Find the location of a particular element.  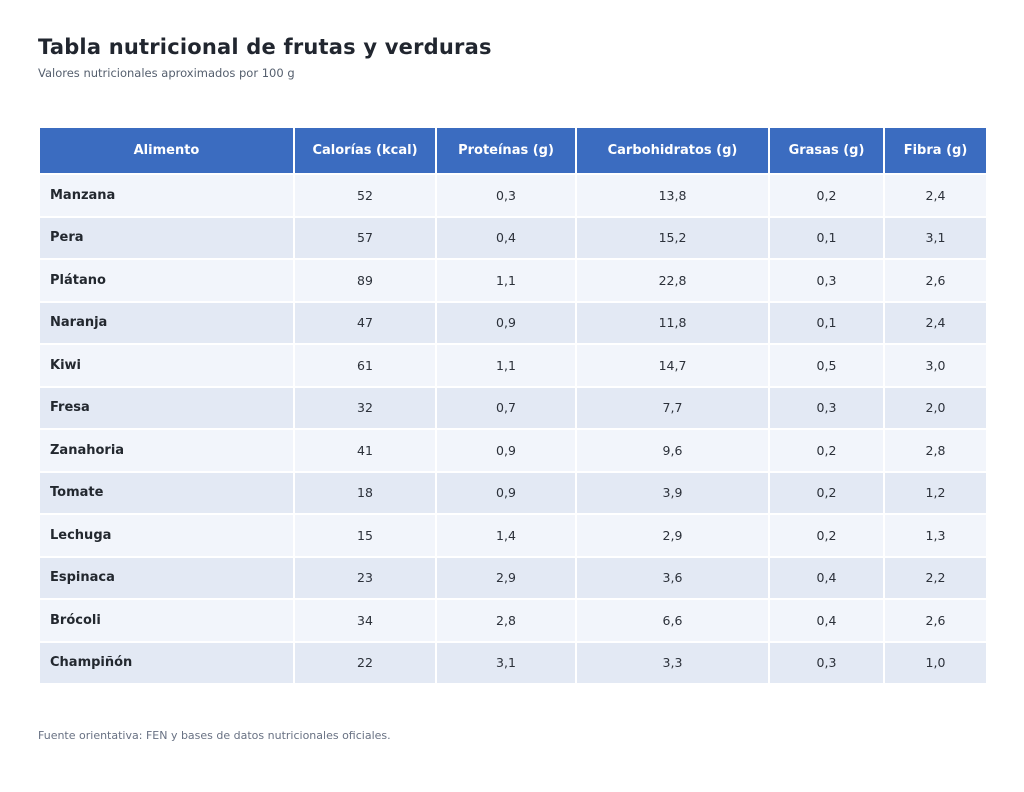

column-header-calorias: Calorías (kcal) is located at coordinates (365, 150).